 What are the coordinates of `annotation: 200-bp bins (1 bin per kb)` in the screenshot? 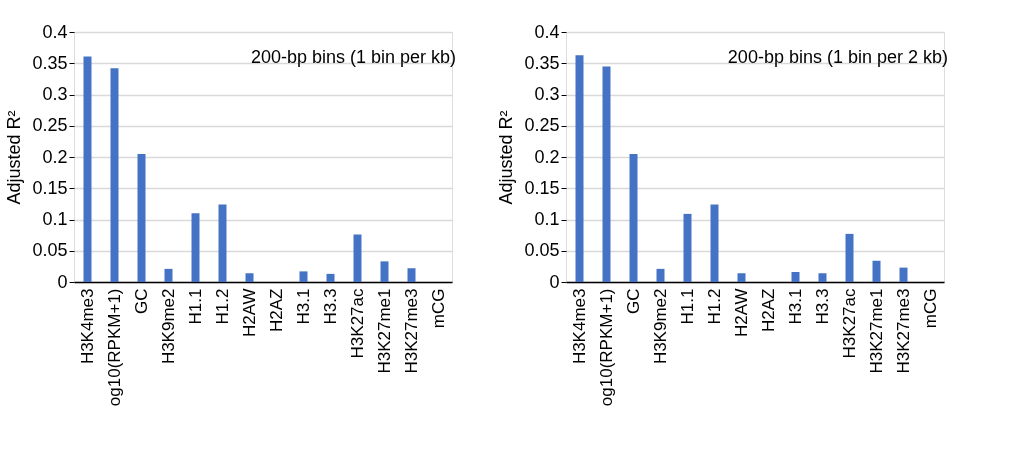 It's located at (353, 57).